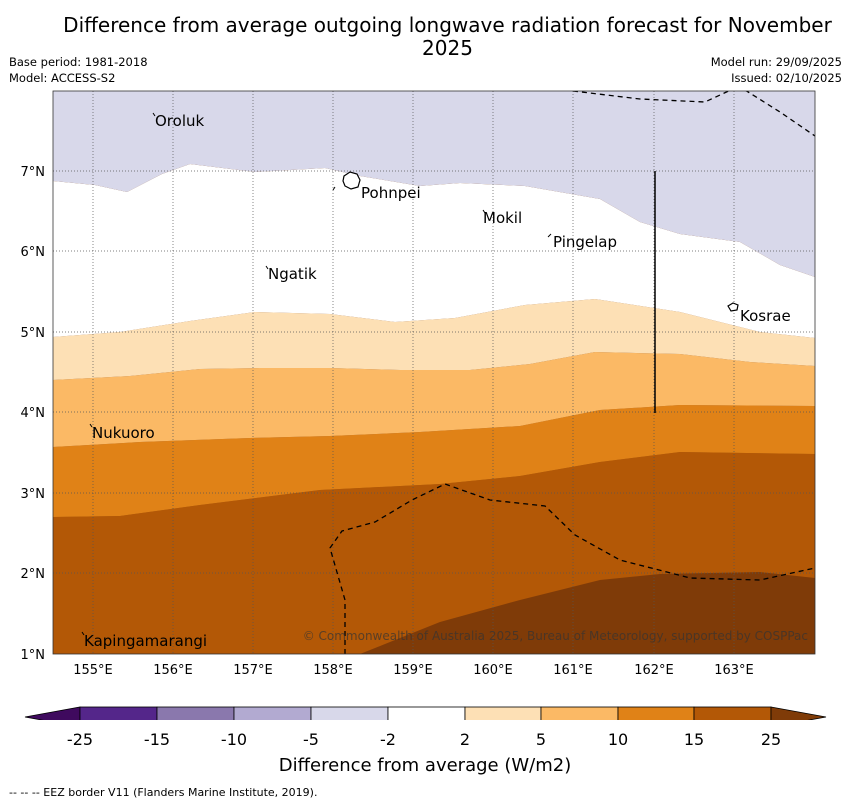 Image resolution: width=850 pixels, height=804 pixels. I want to click on colorbar-tick-label: -15, so click(157, 739).